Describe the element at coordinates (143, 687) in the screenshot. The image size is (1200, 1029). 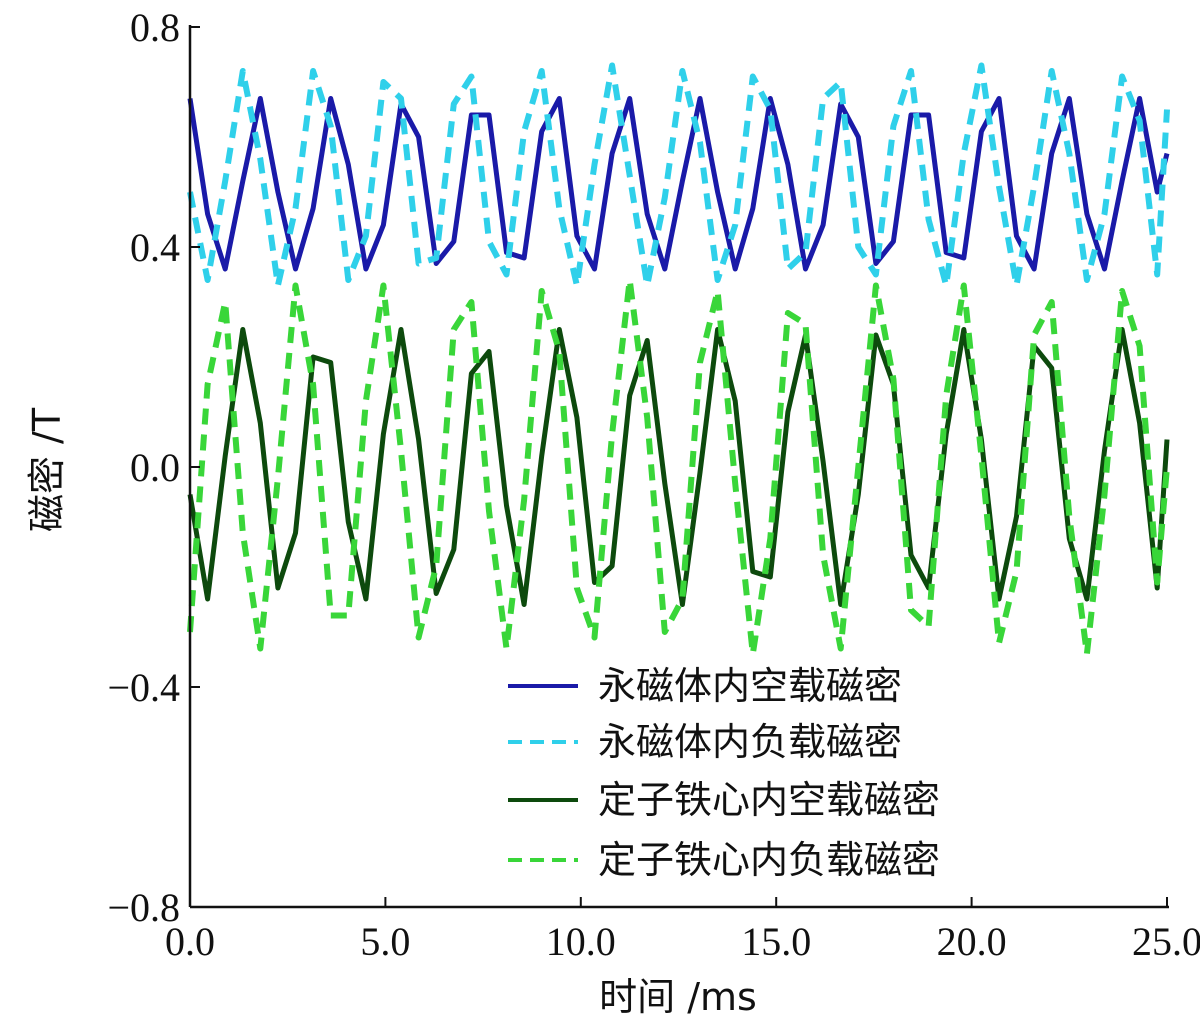
I see `y-tick-label: −0.4` at that location.